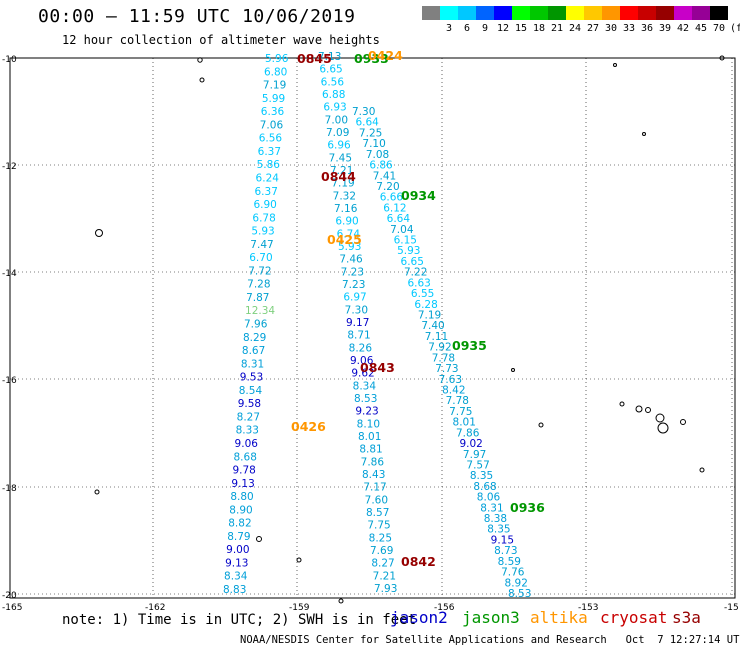 This screenshot has height=650, width=740. I want to click on track-value-left-a: 8.54, so click(251, 391).